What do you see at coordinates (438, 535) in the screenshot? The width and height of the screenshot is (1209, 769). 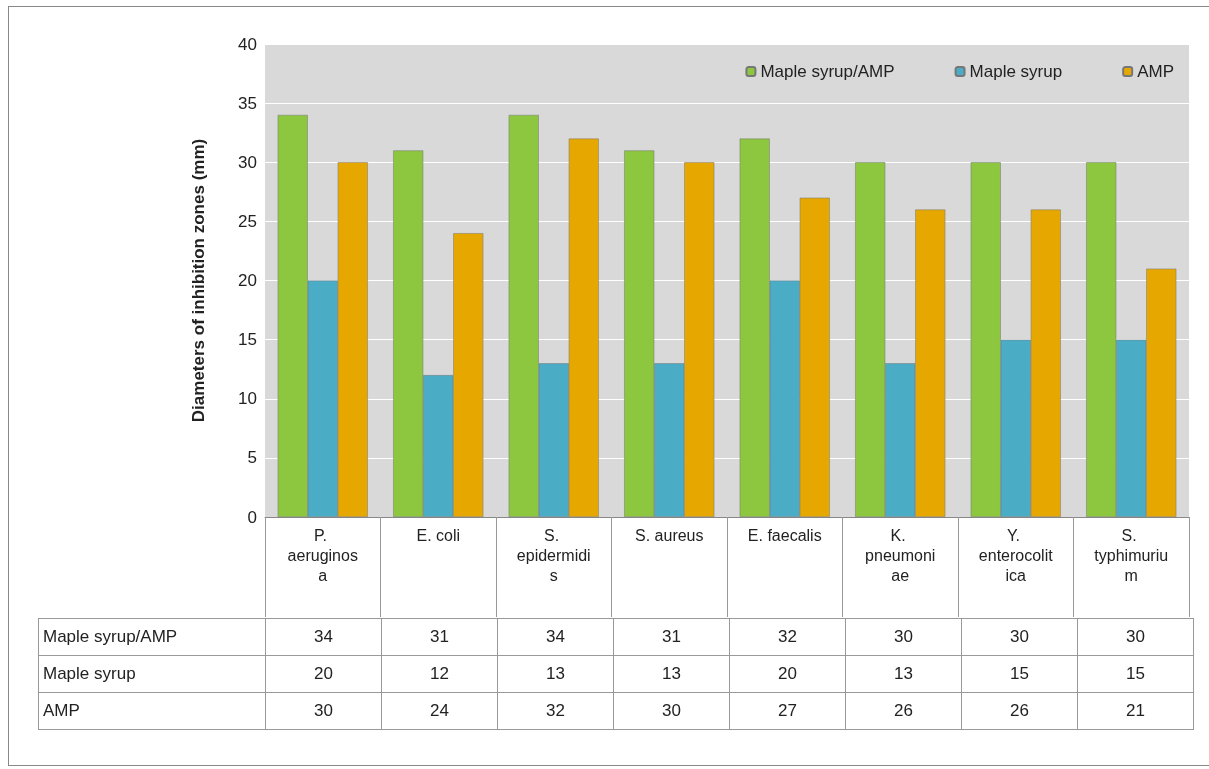 I see `x-tick-label: E. coli` at bounding box center [438, 535].